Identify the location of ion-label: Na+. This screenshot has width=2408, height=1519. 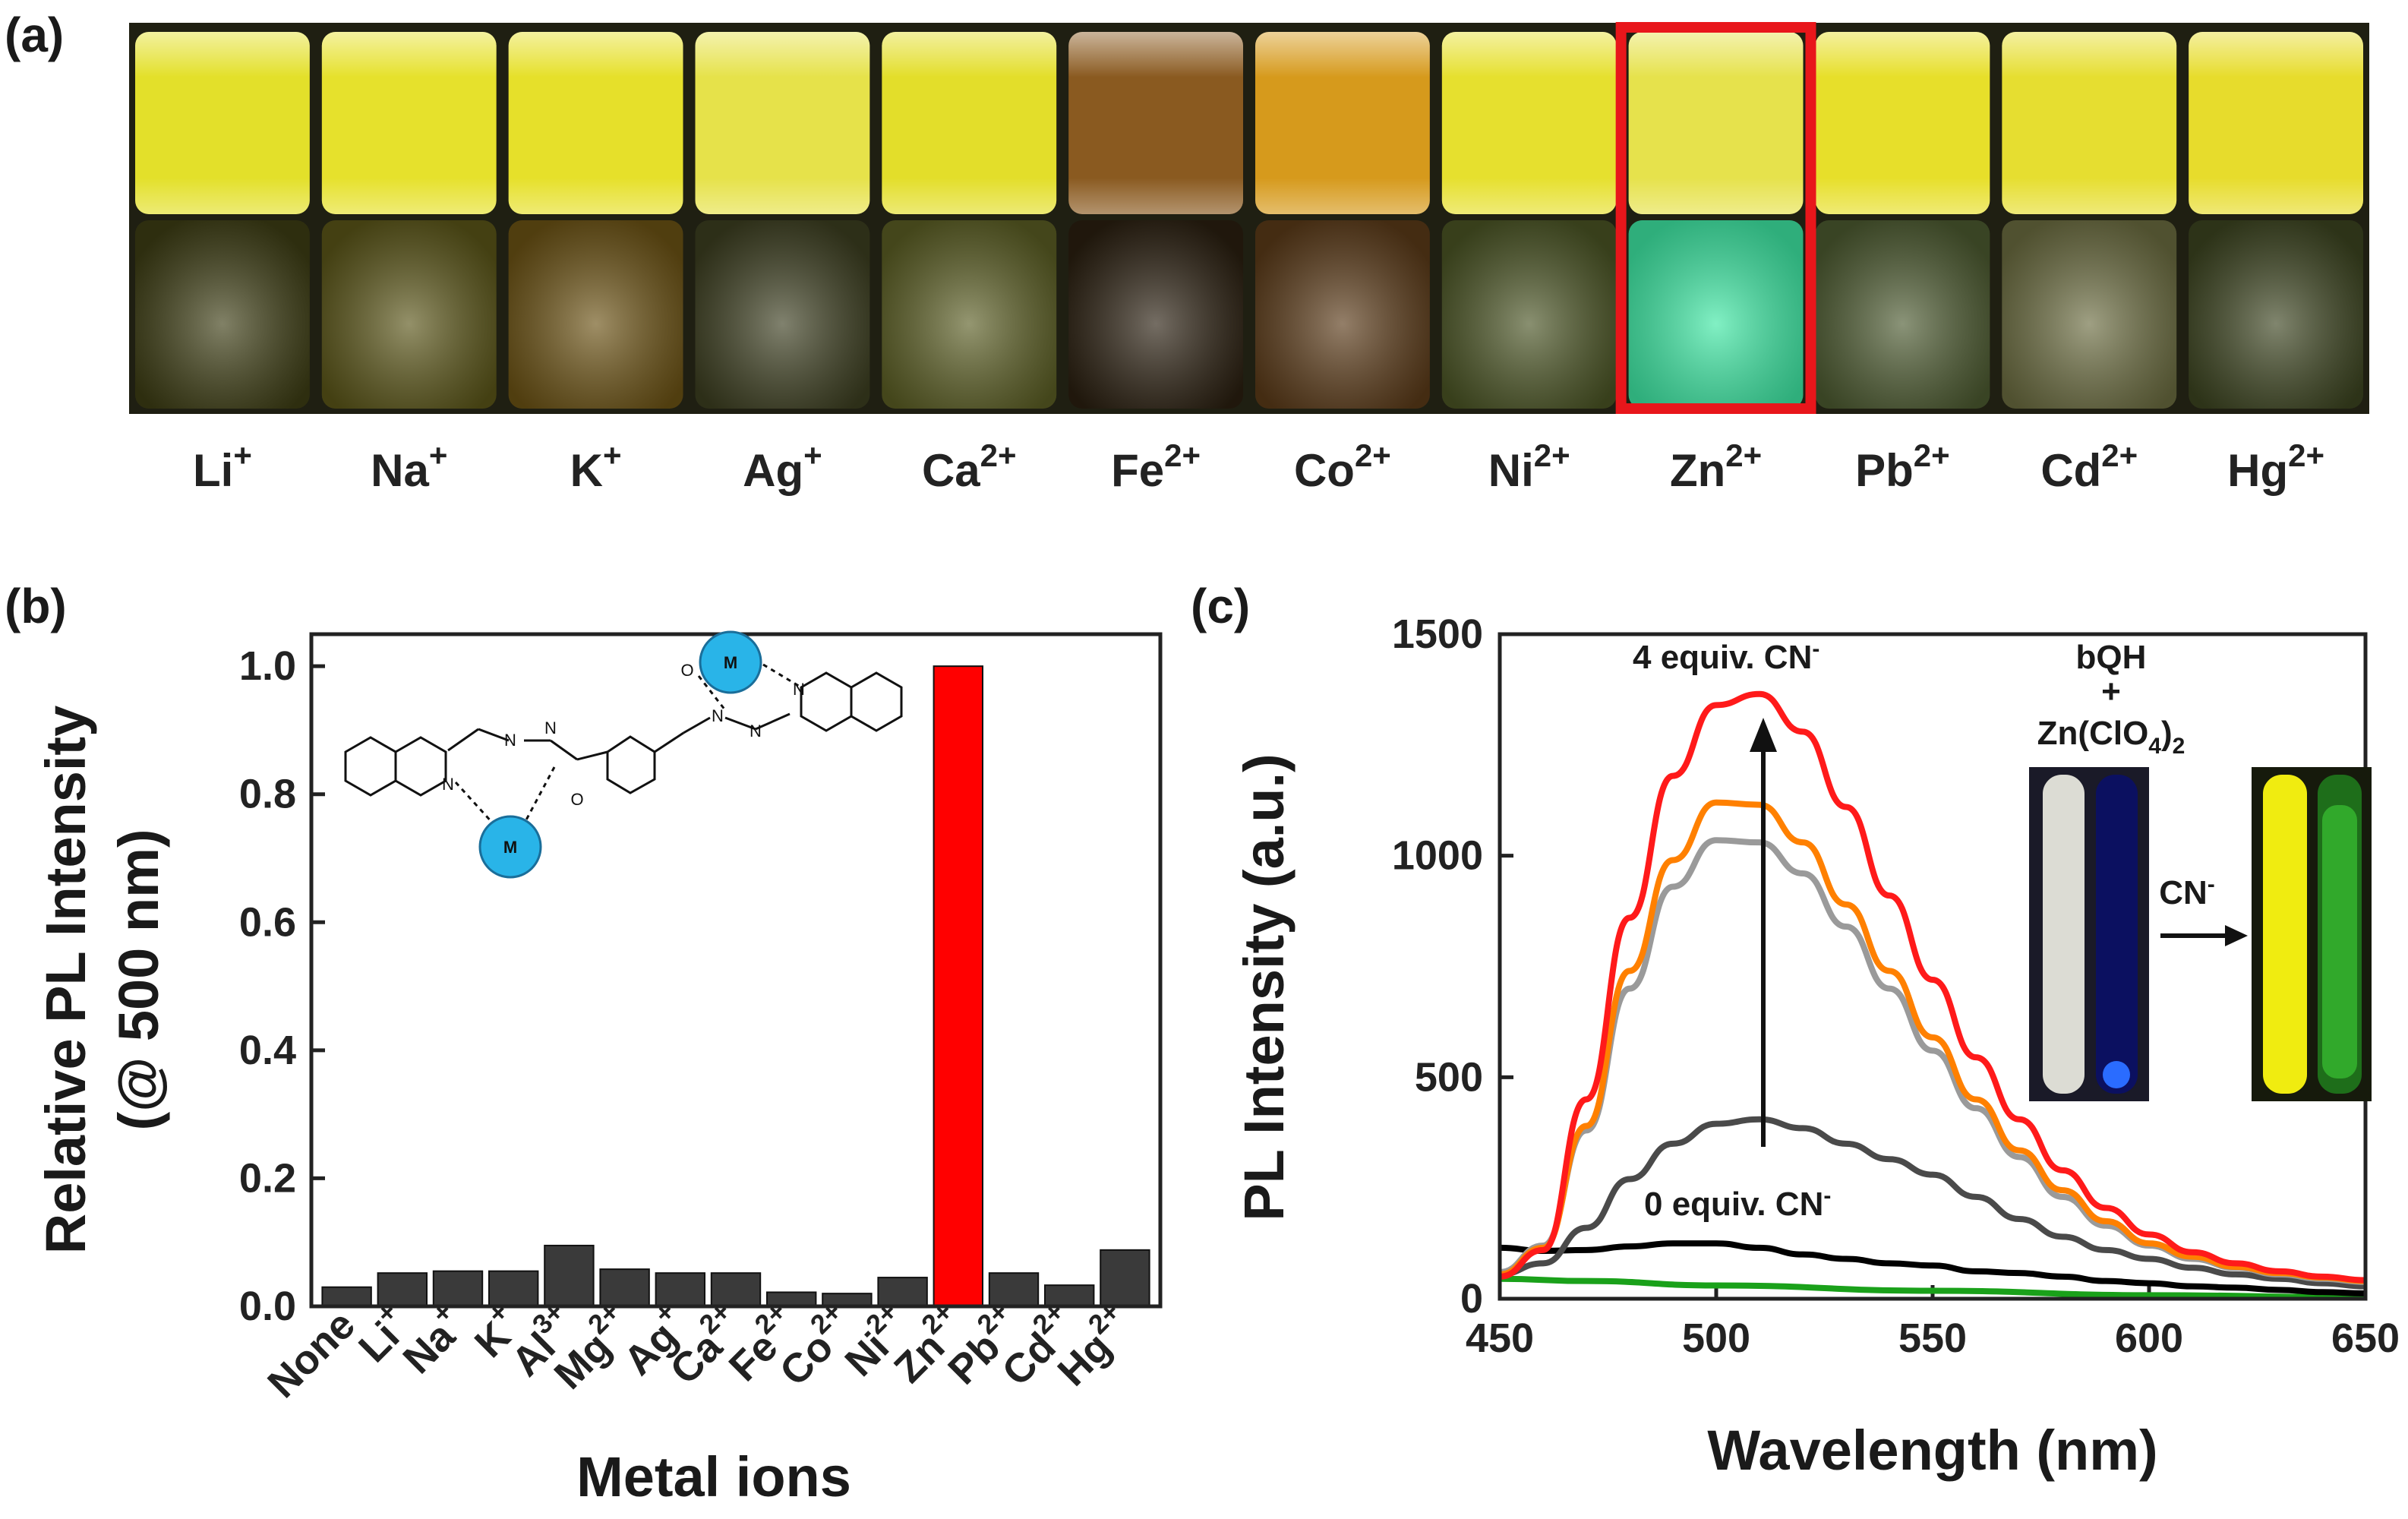
(409, 466).